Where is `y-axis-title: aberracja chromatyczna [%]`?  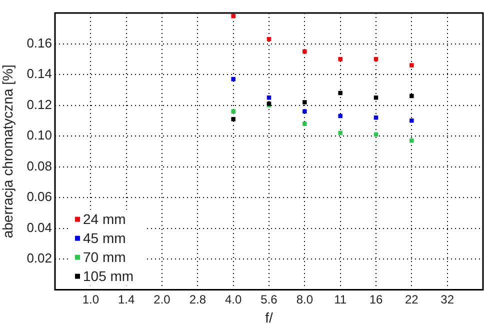
y-axis-title: aberracja chromatyczna [%] is located at coordinates (8, 151).